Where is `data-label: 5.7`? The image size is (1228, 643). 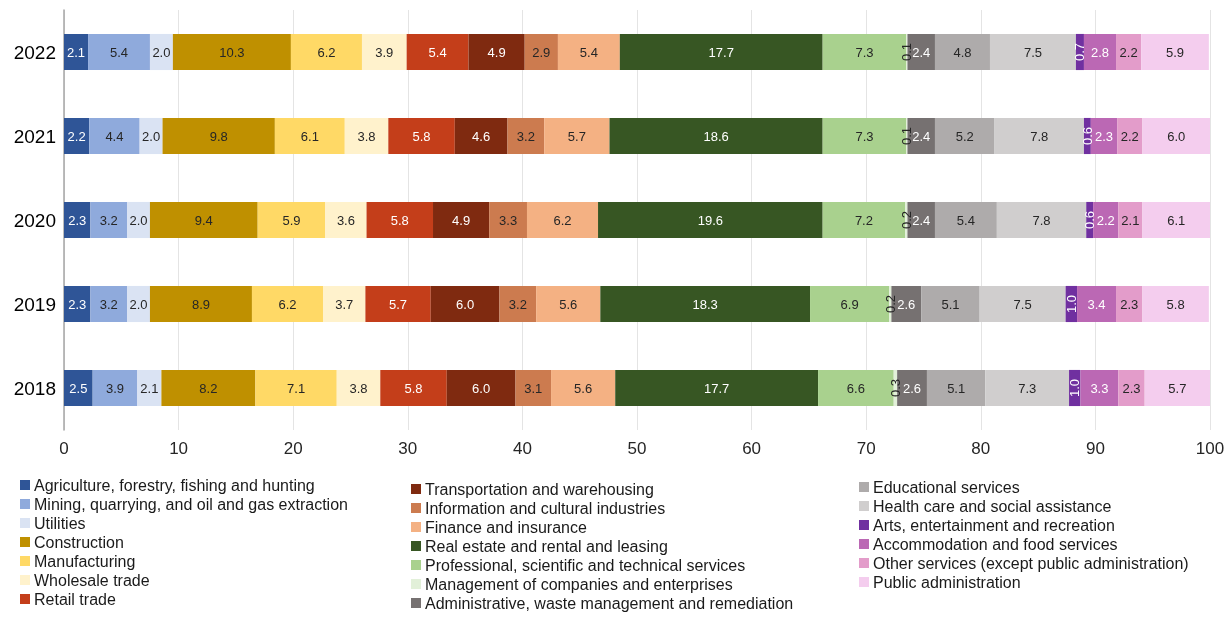
data-label: 5.7 is located at coordinates (398, 304).